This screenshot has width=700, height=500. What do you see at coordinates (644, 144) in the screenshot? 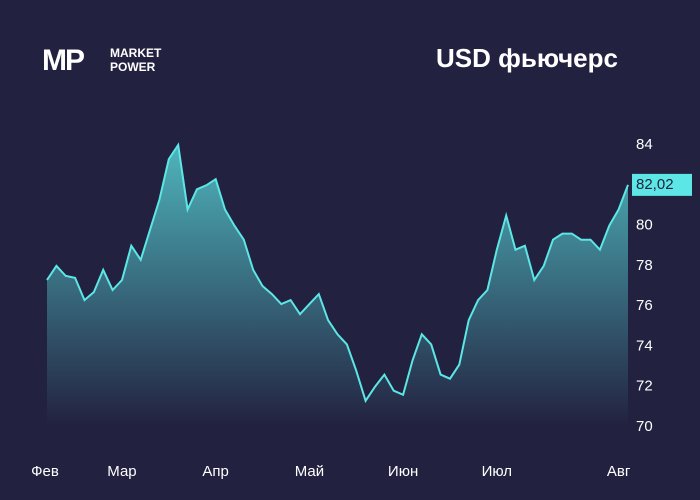
I see `y-tick-label: 84` at bounding box center [644, 144].